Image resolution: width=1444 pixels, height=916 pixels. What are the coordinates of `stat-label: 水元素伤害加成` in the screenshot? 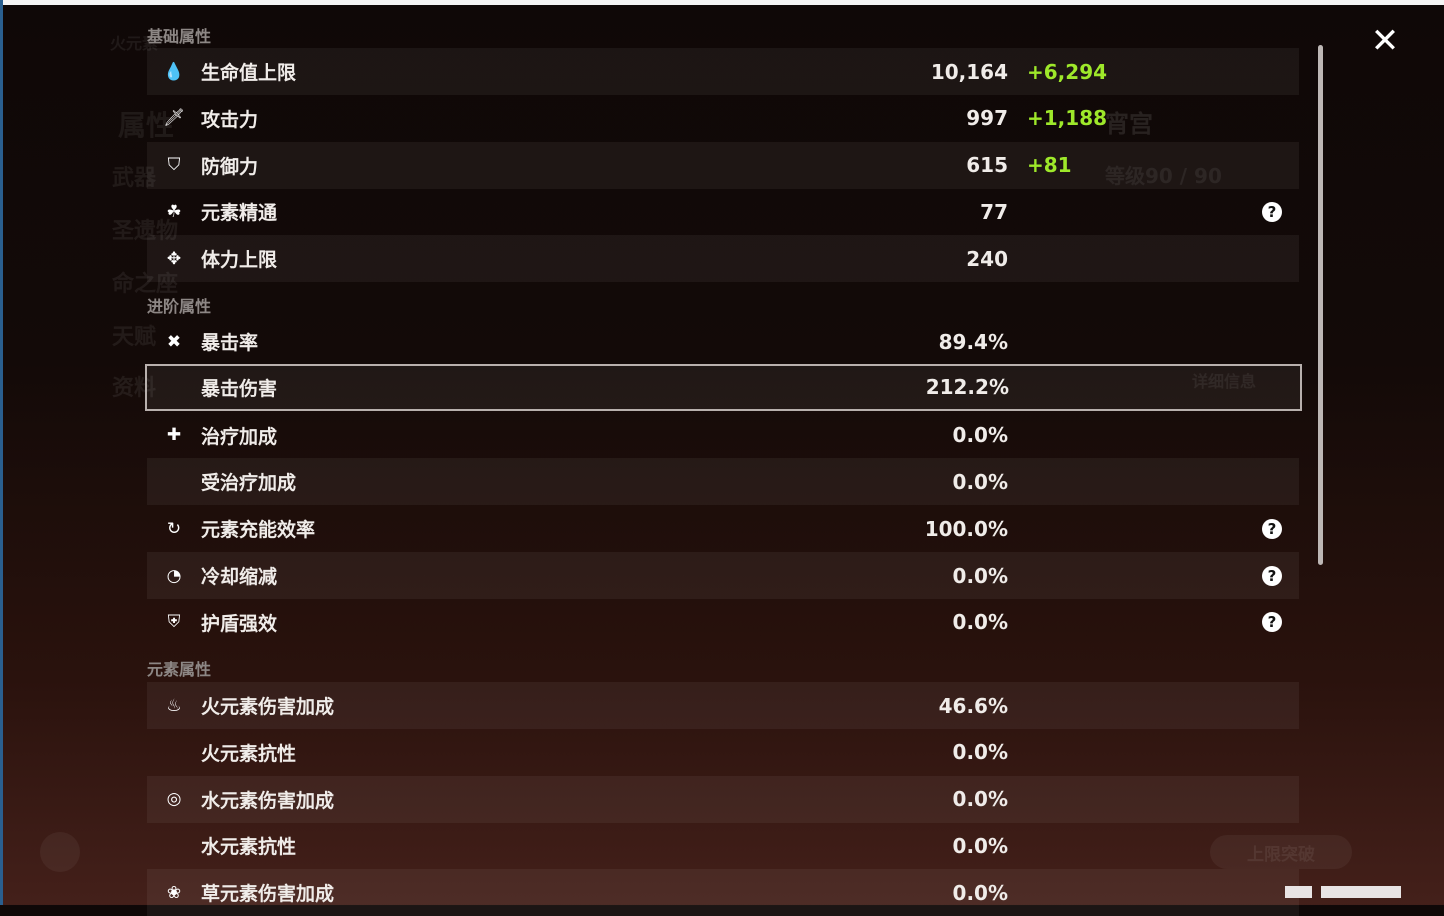 It's located at (268, 800).